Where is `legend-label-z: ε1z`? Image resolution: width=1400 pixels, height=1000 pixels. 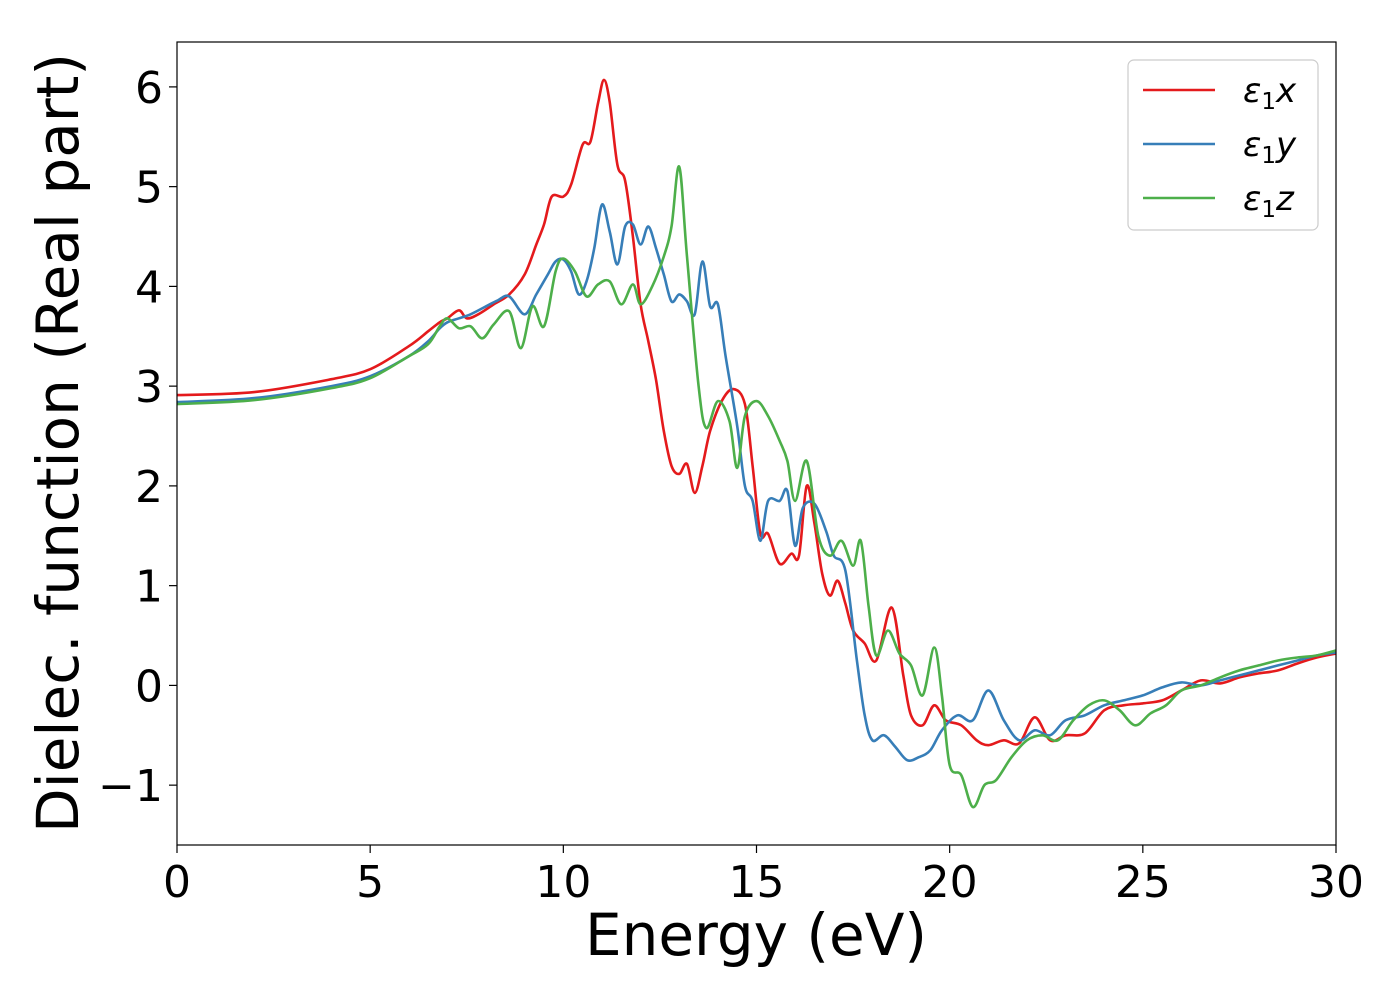 legend-label-z: ε1z is located at coordinates (1269, 201).